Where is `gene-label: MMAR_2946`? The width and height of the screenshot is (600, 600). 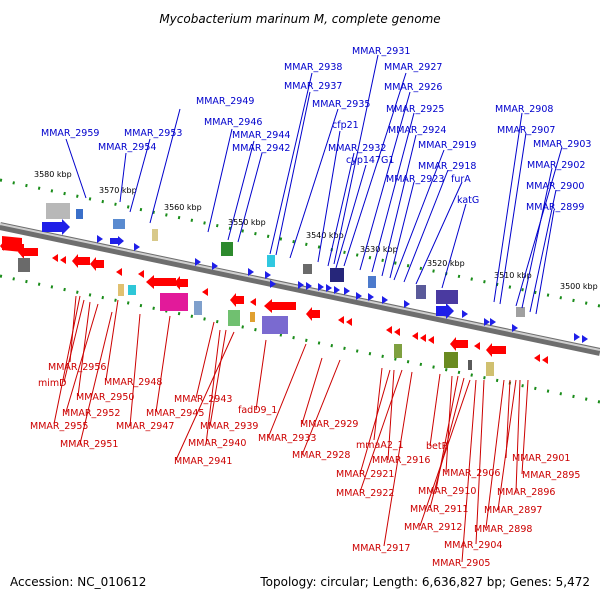
gene-label: MMAR_2946 is located at coordinates (233, 122).